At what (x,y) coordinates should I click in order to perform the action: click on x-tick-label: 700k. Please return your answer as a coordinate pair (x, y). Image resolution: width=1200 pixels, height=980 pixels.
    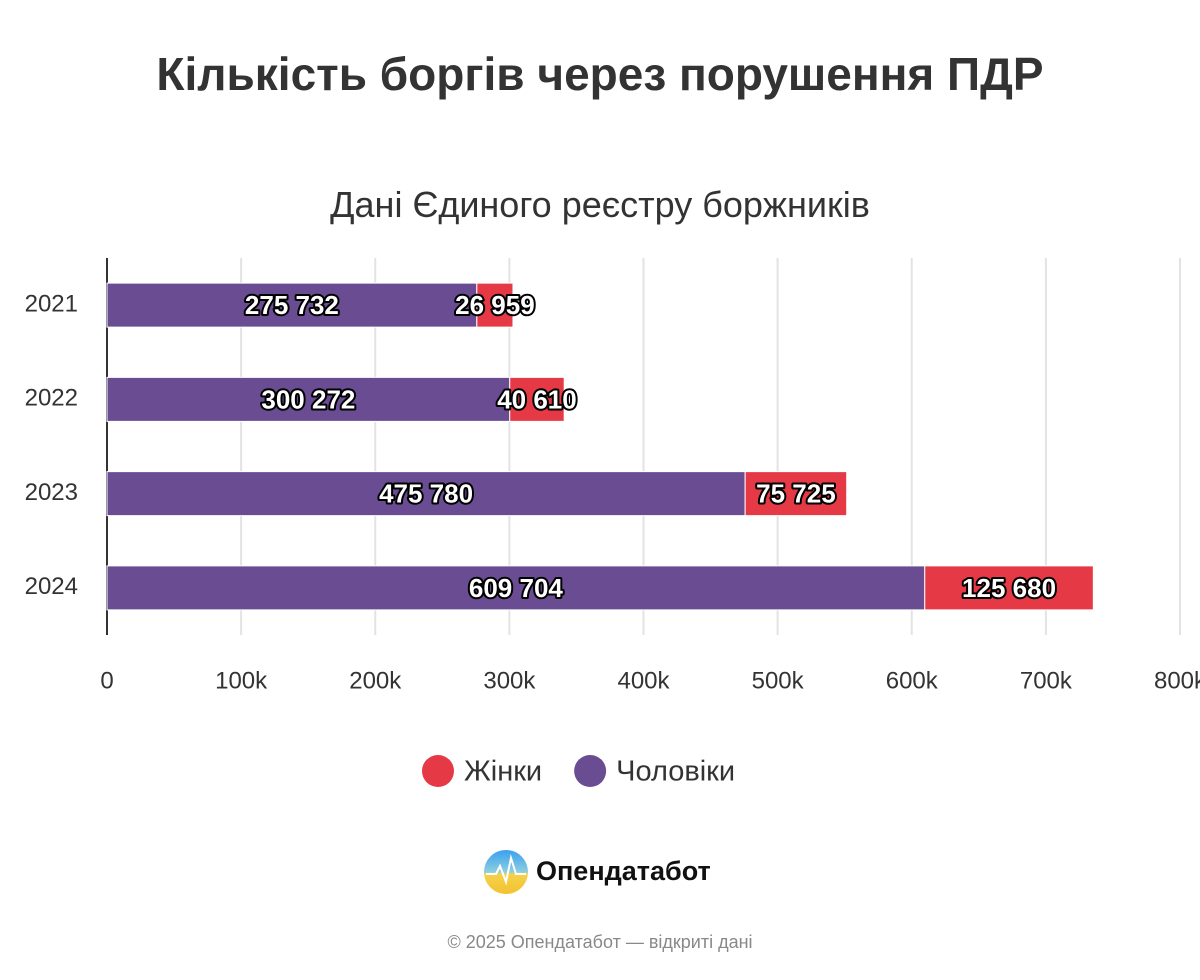
    Looking at the image, I should click on (1046, 680).